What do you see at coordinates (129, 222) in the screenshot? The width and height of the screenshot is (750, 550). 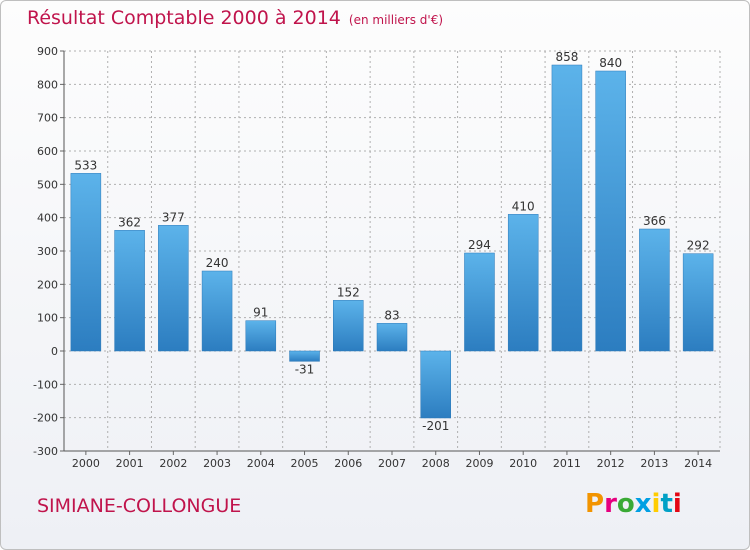 I see `value-label-2001: 362` at bounding box center [129, 222].